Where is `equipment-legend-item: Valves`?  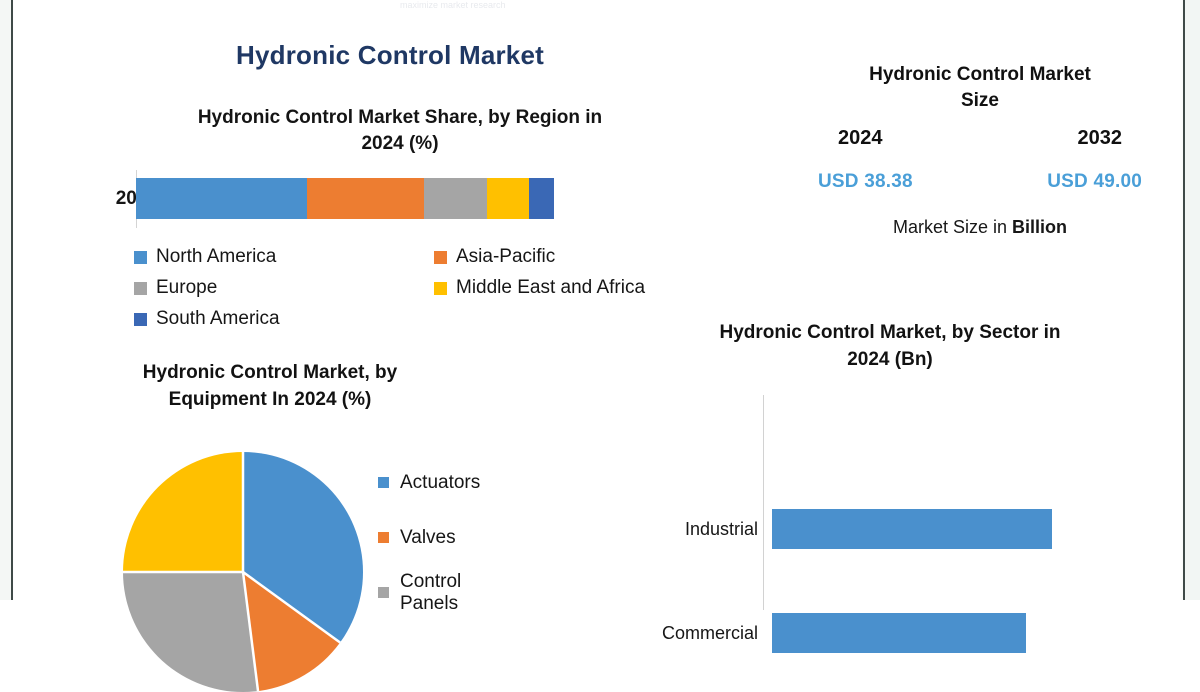
equipment-legend-item: Valves is located at coordinates (429, 537).